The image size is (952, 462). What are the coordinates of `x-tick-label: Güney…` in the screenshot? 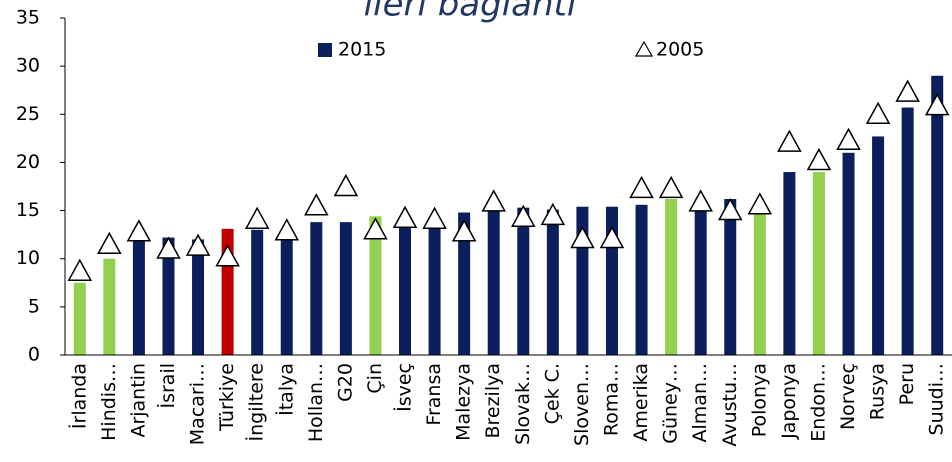 It's located at (671, 403).